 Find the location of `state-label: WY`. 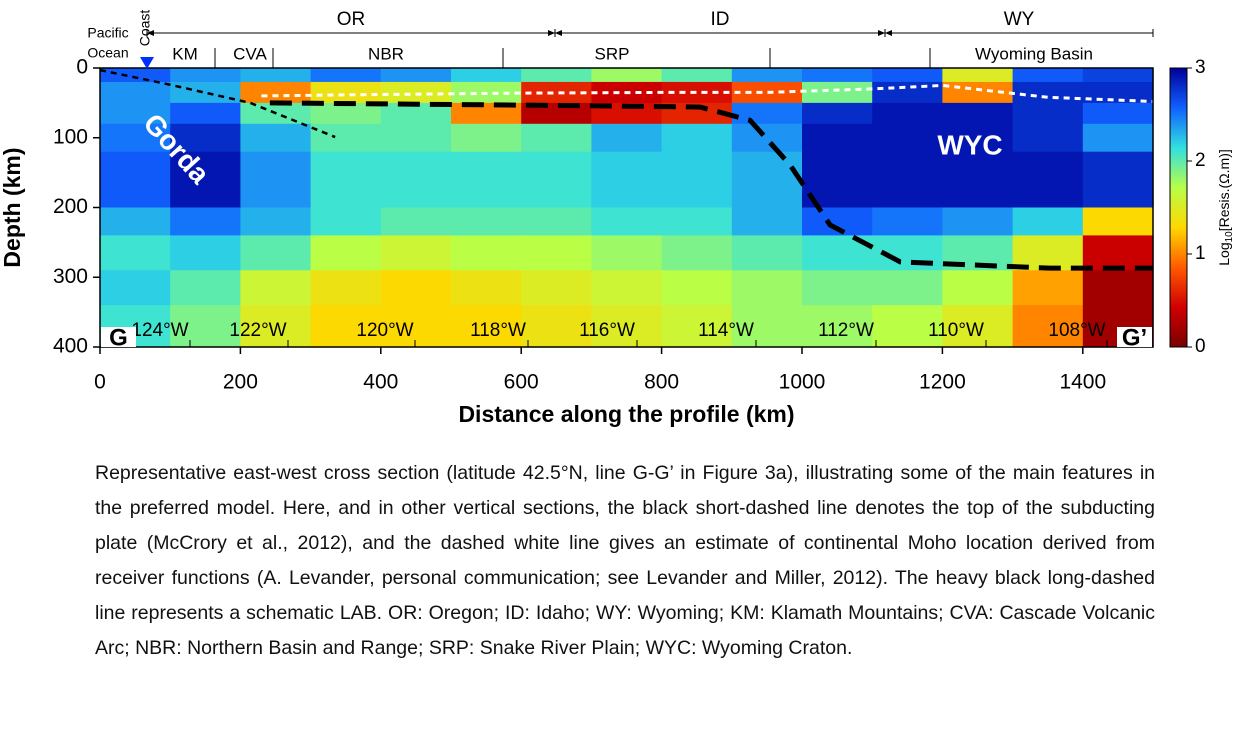

state-label: WY is located at coordinates (1019, 19).